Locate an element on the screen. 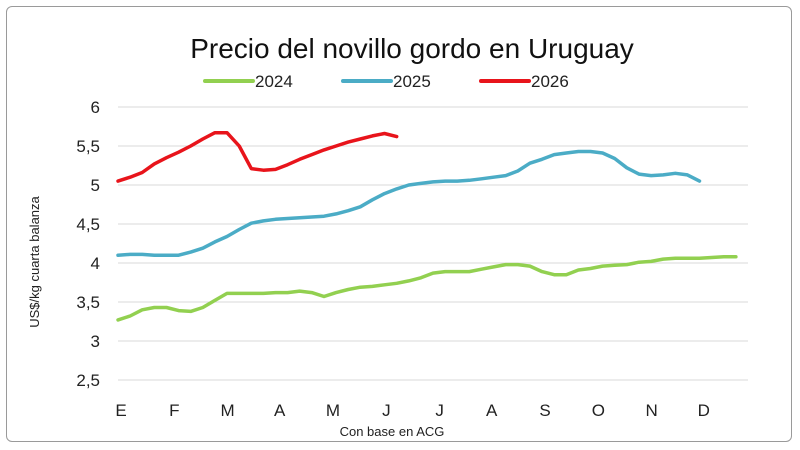 The image size is (800, 450). series-line-2024 is located at coordinates (427, 288).